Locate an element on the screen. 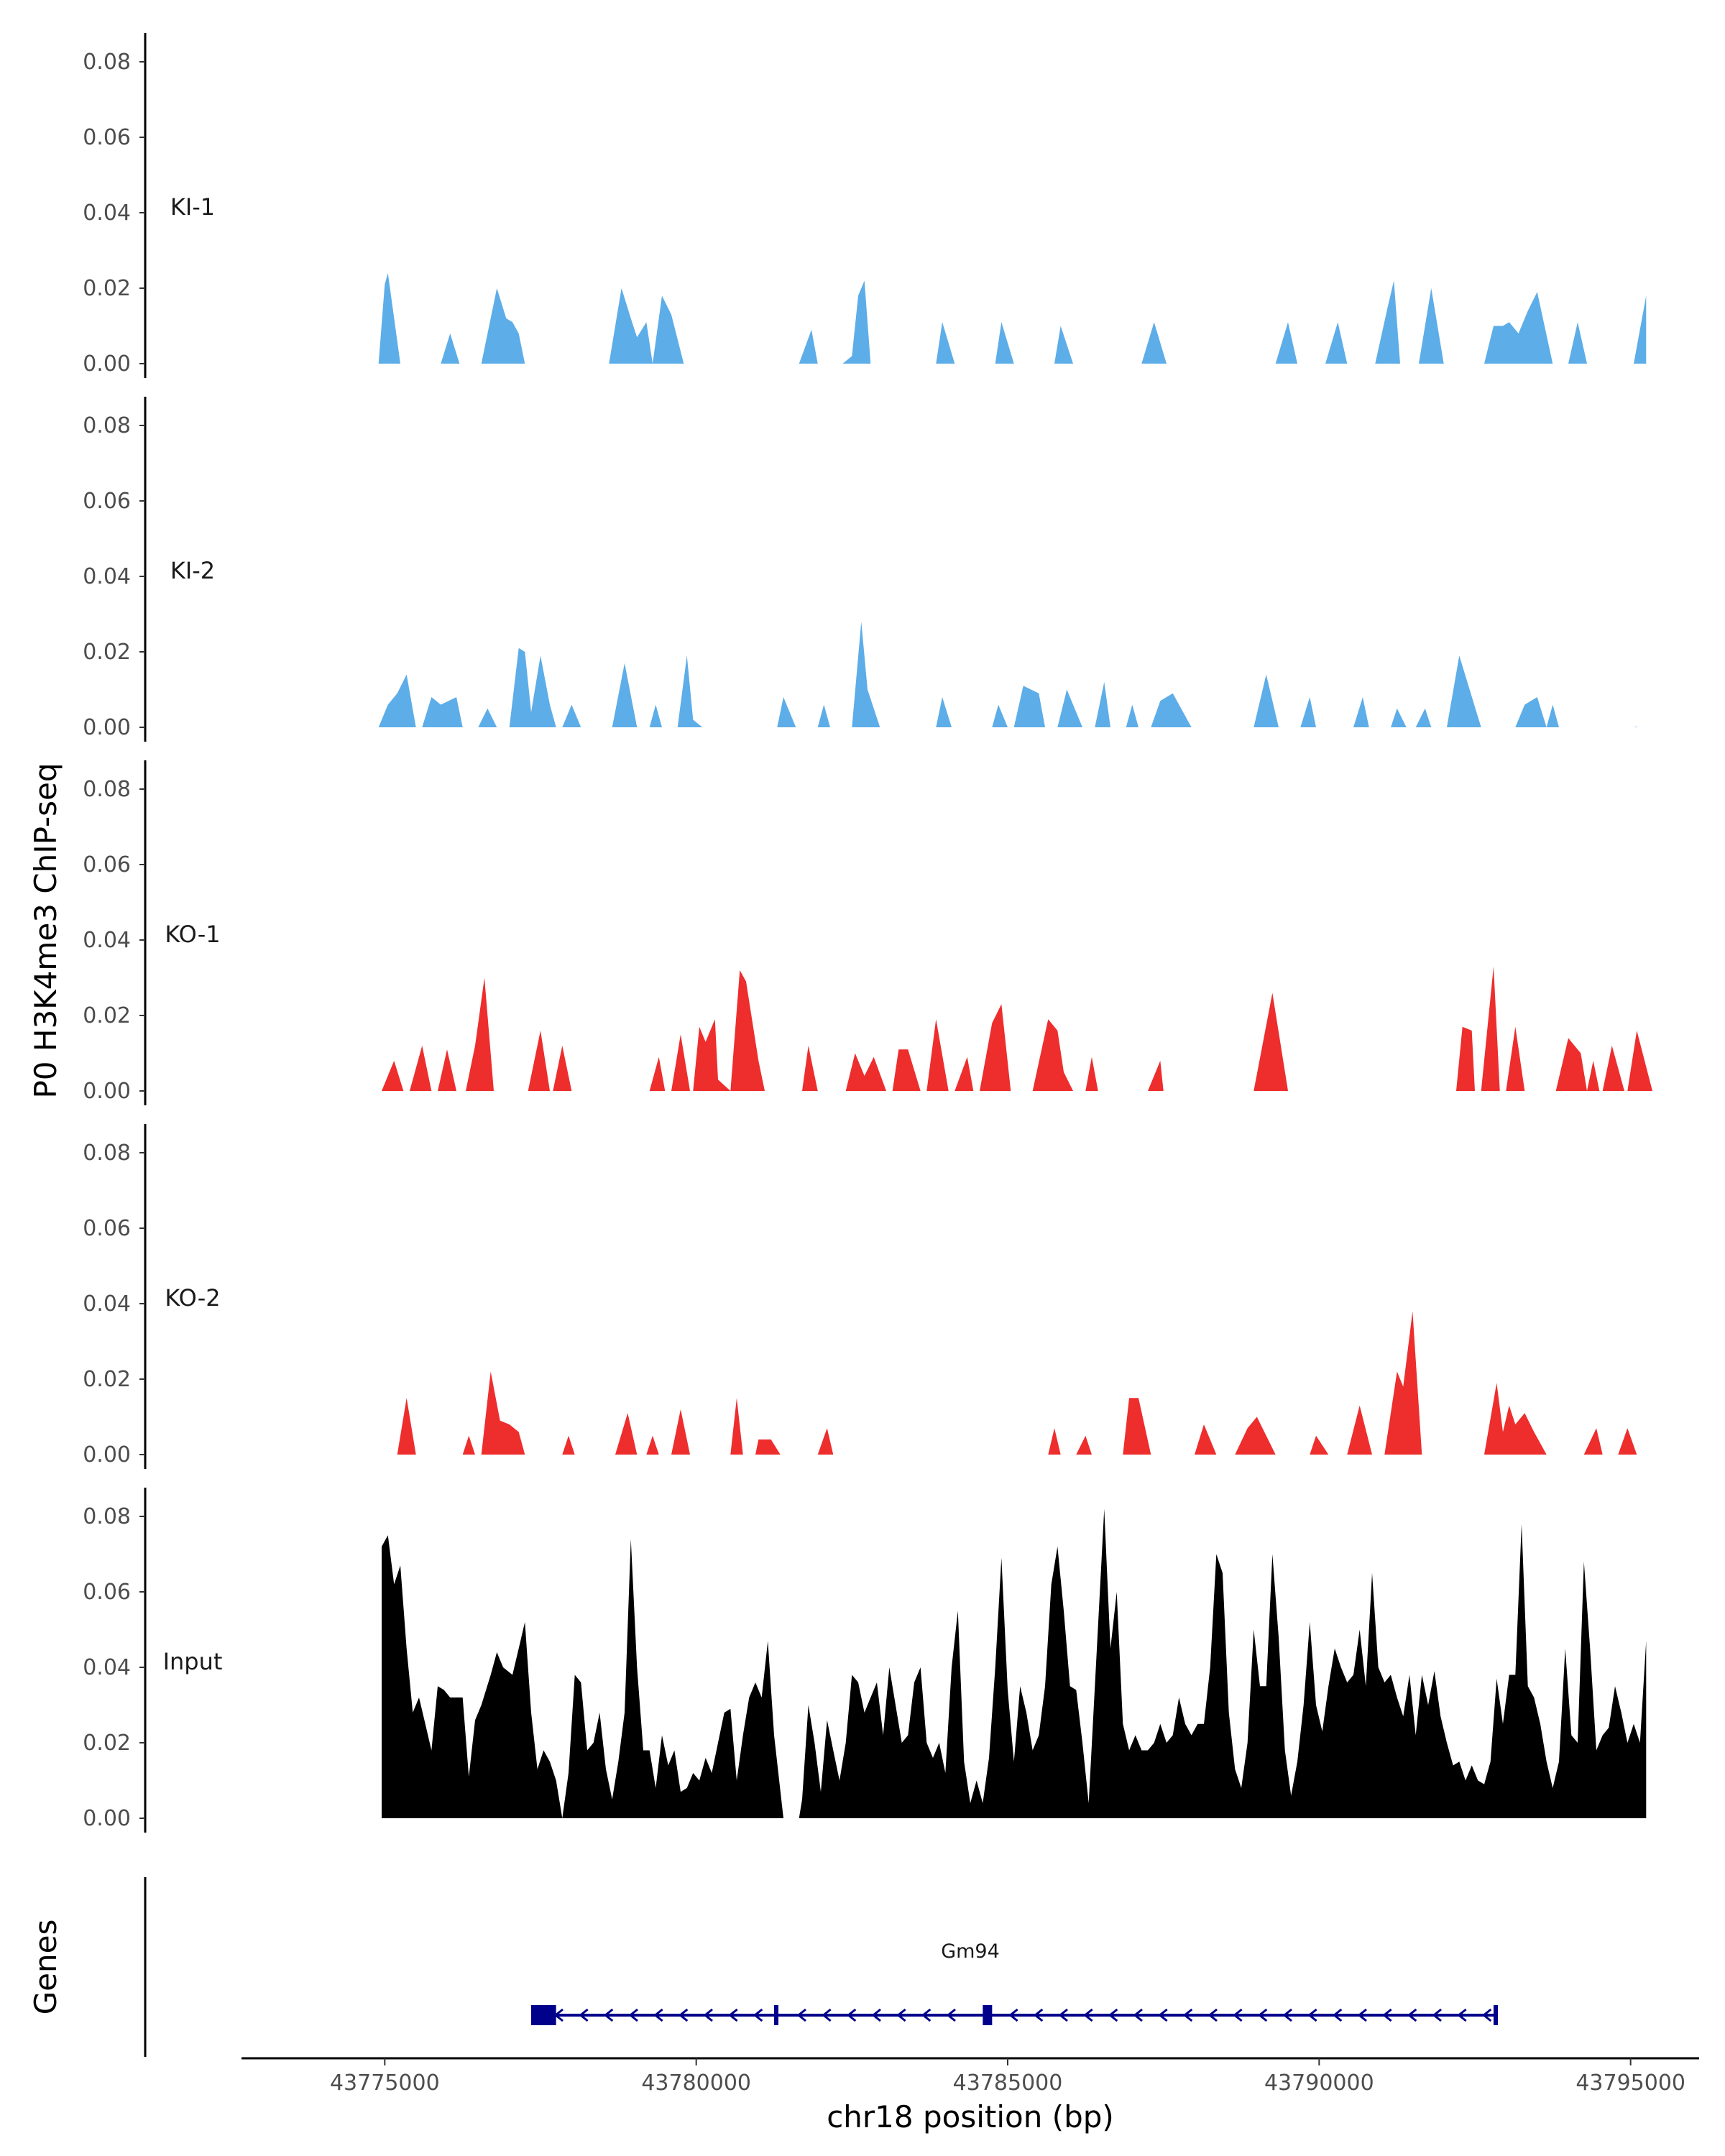 The image size is (1725, 2156). gene-model is located at coordinates (1014, 2015).